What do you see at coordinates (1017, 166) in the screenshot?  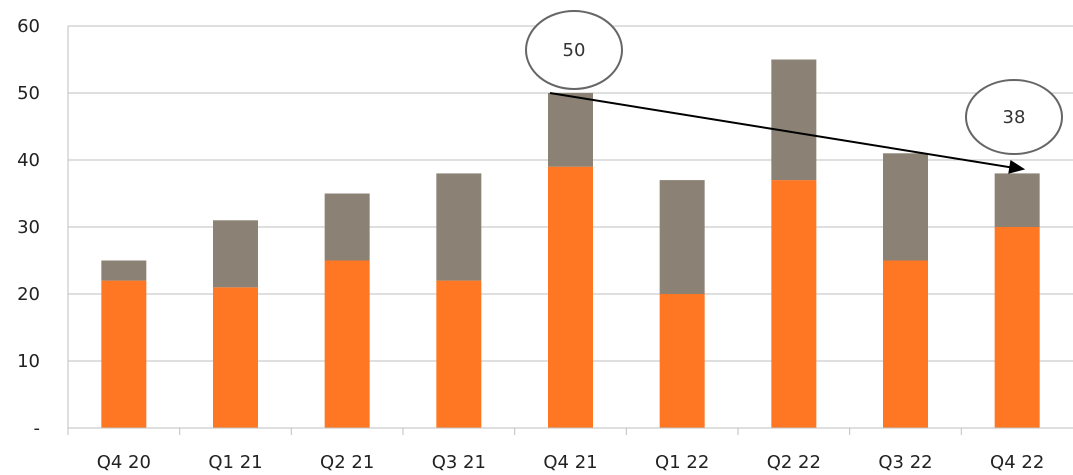 I see `trend-arrow-head` at bounding box center [1017, 166].